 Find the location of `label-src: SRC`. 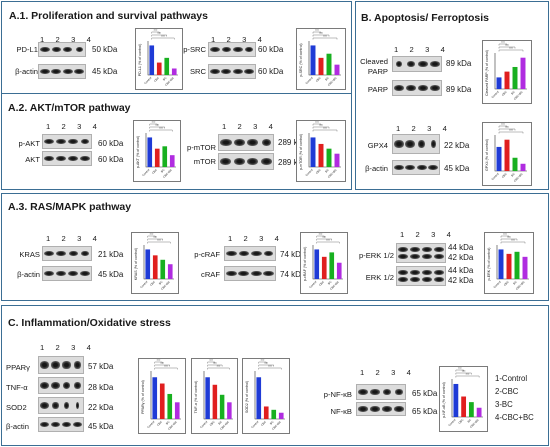

label-src: SRC is located at coordinates (197, 71).